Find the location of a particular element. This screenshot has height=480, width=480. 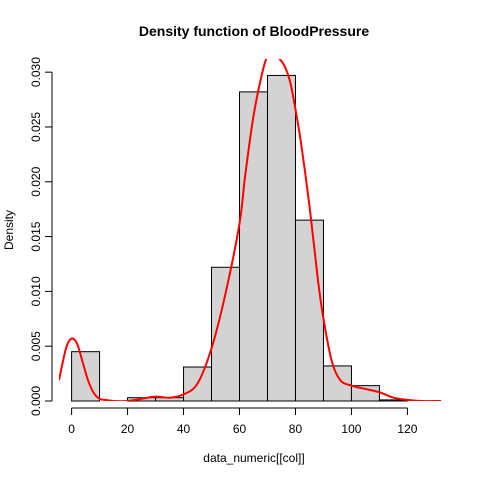

x-axis: 0 20 40 60 80 100 120 is located at coordinates (243, 421).